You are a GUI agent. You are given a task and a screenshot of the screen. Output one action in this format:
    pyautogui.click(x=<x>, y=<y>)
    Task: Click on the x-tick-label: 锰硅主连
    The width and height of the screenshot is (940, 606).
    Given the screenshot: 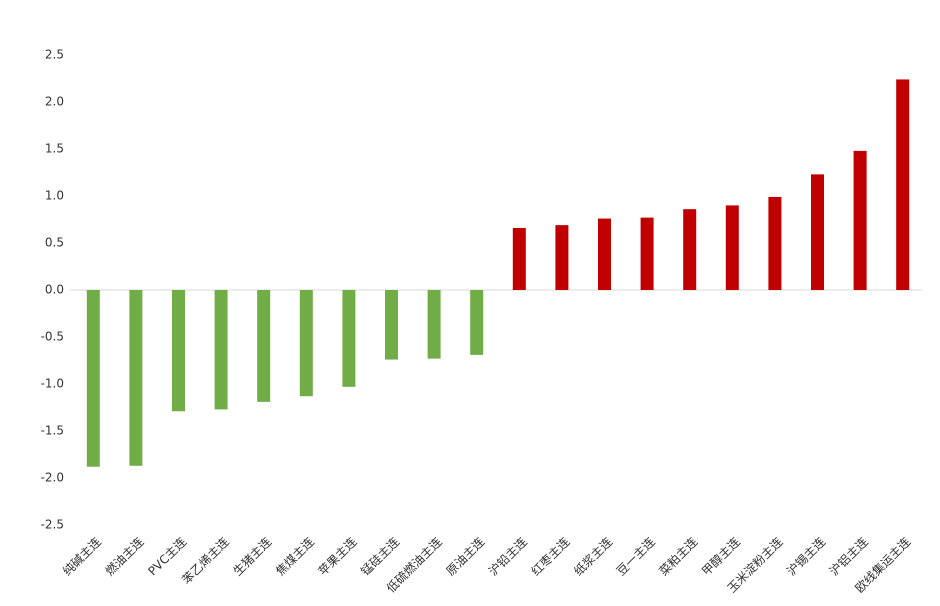 What is the action you would take?
    pyautogui.click(x=380, y=556)
    